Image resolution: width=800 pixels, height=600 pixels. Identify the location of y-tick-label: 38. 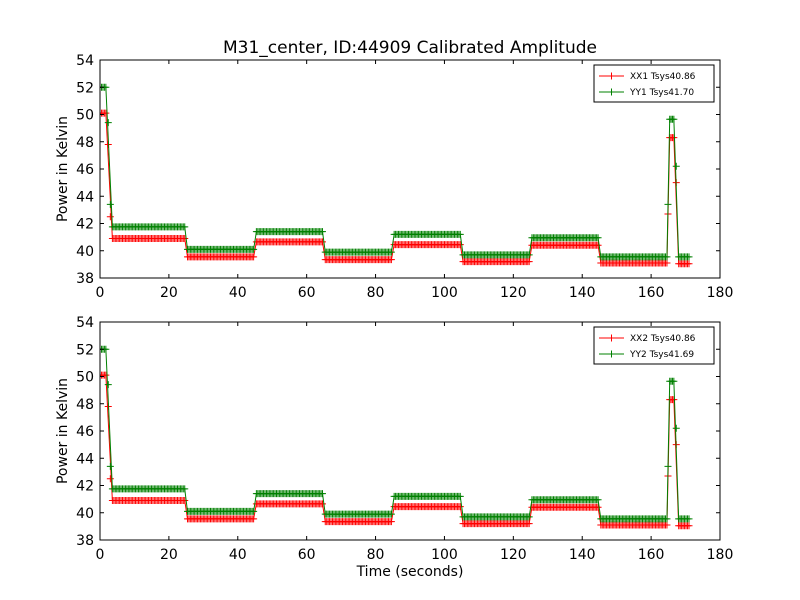
(85, 279).